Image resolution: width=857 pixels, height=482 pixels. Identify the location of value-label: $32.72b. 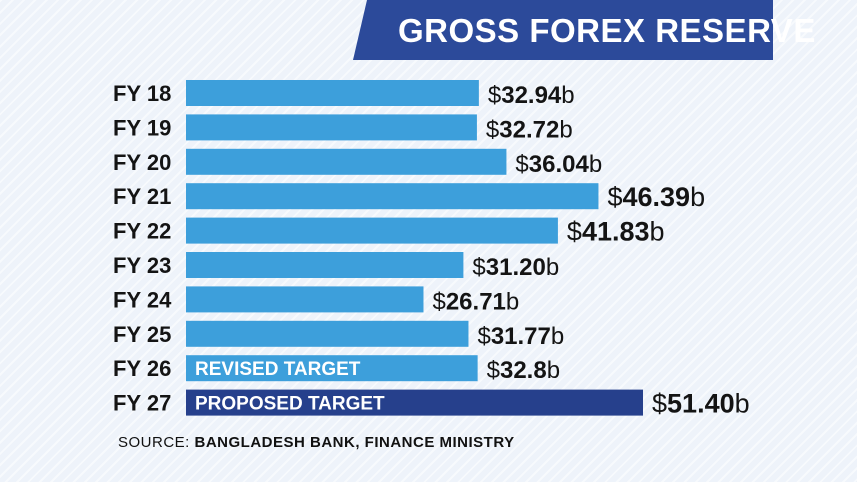
(529, 129).